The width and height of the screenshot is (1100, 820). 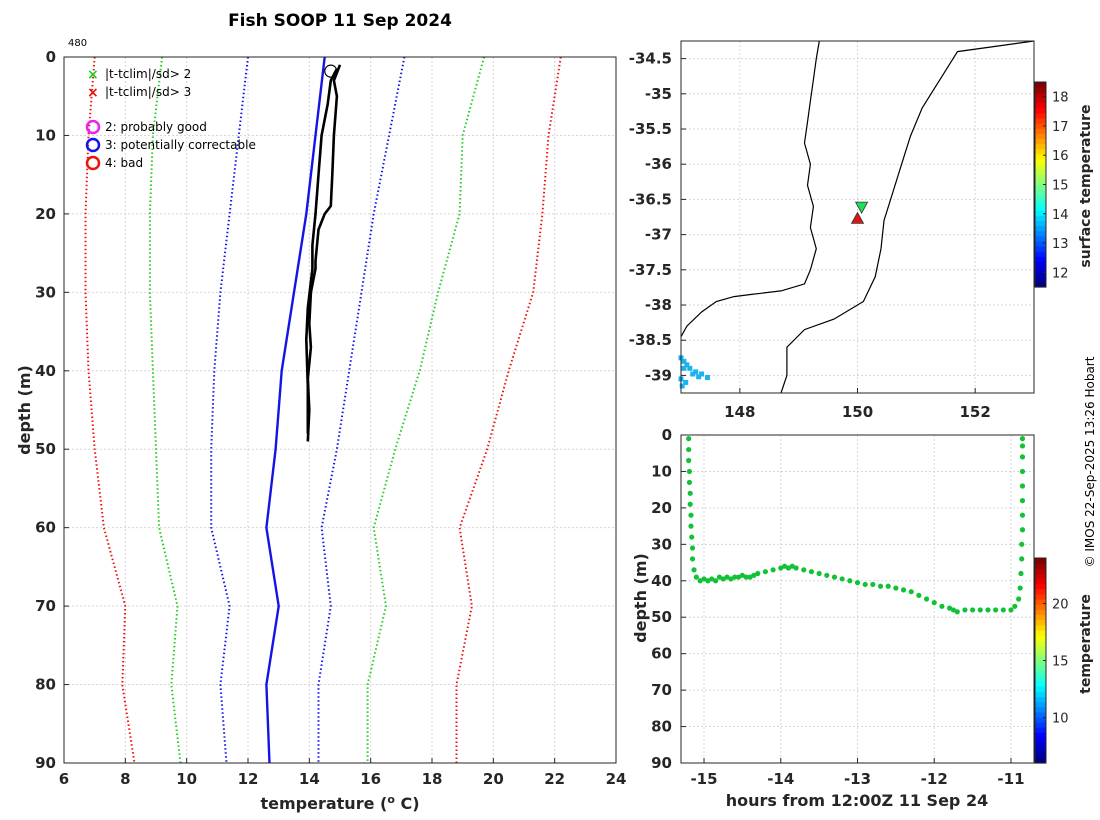 I want to click on map-lines, so click(x=857, y=217).